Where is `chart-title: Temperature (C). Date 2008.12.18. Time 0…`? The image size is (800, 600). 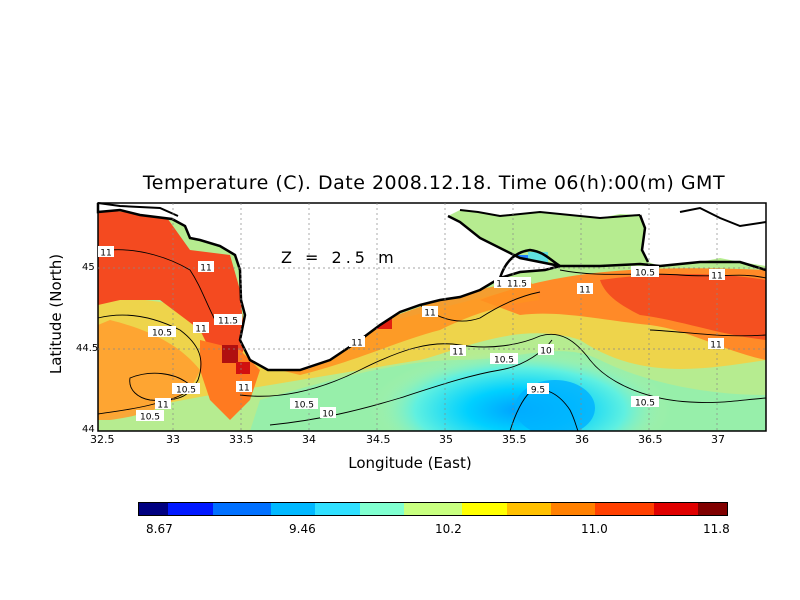
chart-title: Temperature (C). Date 2008.12.18. Time 0… is located at coordinates (434, 183).